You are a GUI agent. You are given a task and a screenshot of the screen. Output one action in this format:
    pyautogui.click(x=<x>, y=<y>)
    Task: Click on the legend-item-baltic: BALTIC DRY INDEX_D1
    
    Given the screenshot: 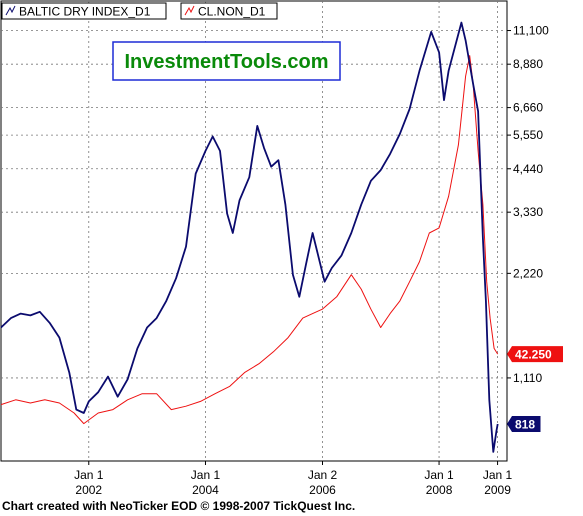 What is the action you would take?
    pyautogui.click(x=85, y=12)
    